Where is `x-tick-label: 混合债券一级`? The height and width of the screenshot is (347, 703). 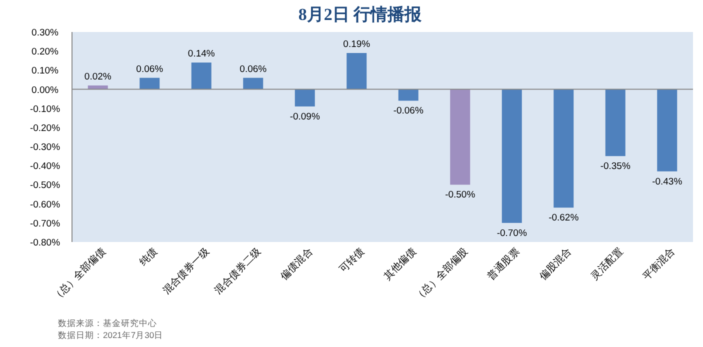
x-tick-label: 混合债券一级 is located at coordinates (186, 271).